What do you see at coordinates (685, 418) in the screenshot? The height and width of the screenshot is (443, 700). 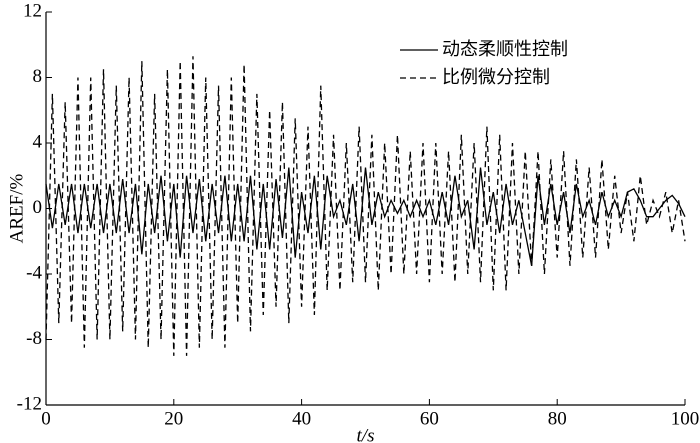 I see `x-tick-label: 100` at bounding box center [685, 418].